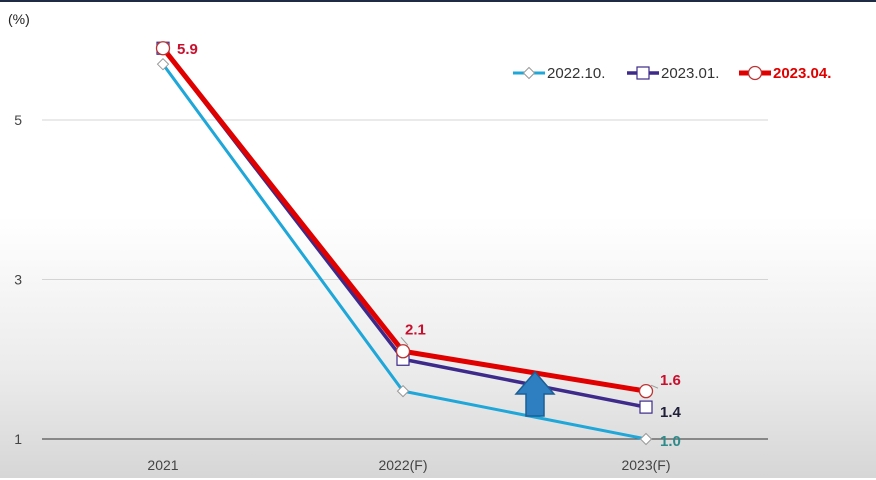 This screenshot has height=480, width=876. I want to click on x-tick-label: 2022(F), so click(402, 465).